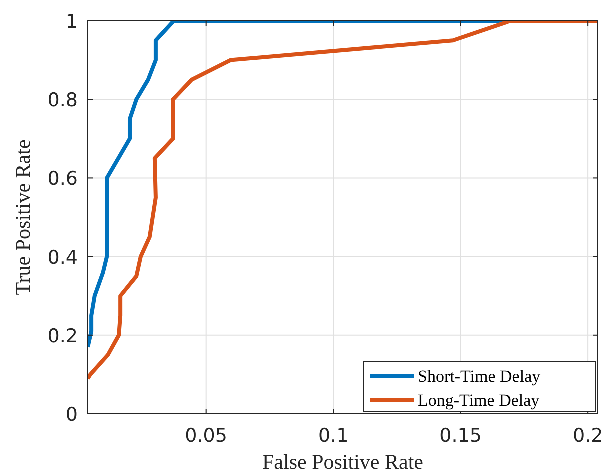 The image size is (604, 475). I want to click on y-tick-label: 1, so click(72, 22).